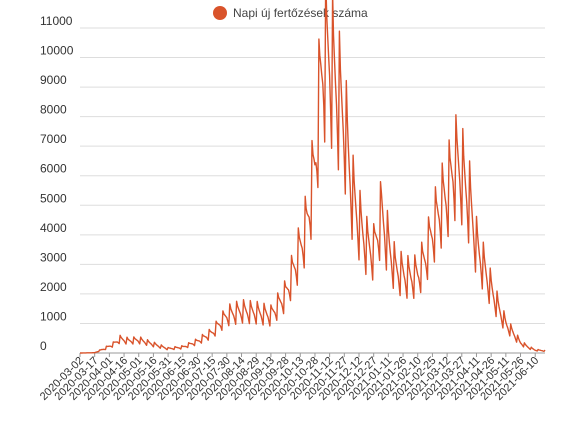 The image size is (575, 424). I want to click on y-tick-label: 9000, so click(53, 80).